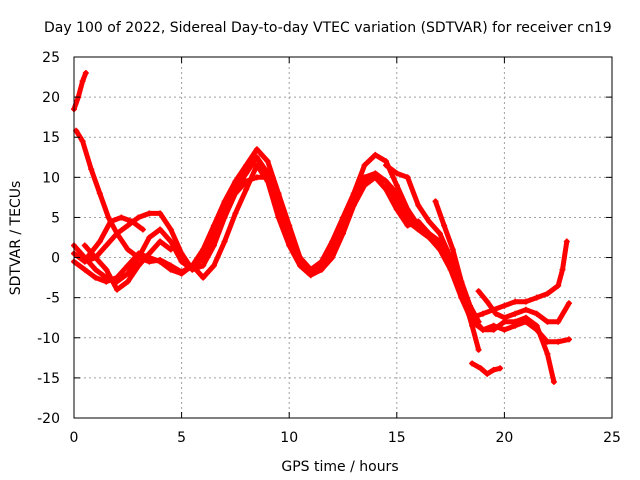  Describe the element at coordinates (48, 379) in the screenshot. I see `y-tick-label: -15` at that location.